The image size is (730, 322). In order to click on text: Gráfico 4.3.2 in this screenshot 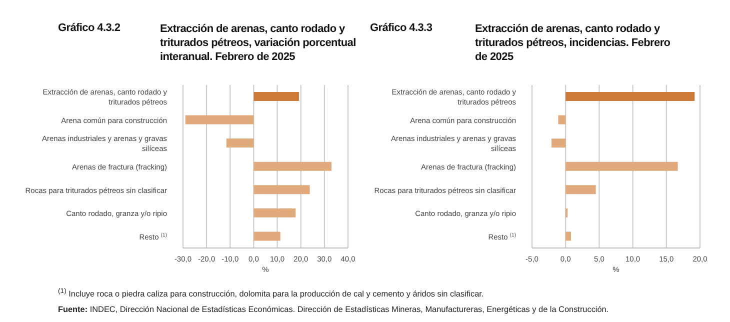, I will do `click(89, 28)`.